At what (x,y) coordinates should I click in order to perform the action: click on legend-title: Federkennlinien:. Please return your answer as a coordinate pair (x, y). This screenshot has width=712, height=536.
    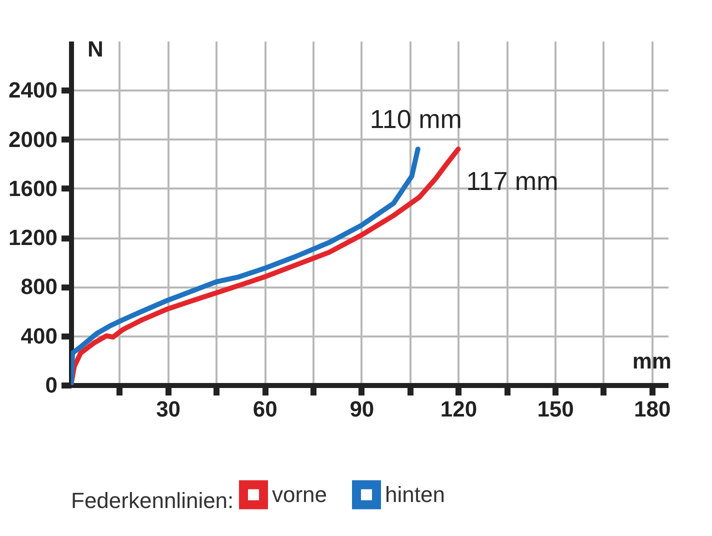
    Looking at the image, I should click on (152, 500).